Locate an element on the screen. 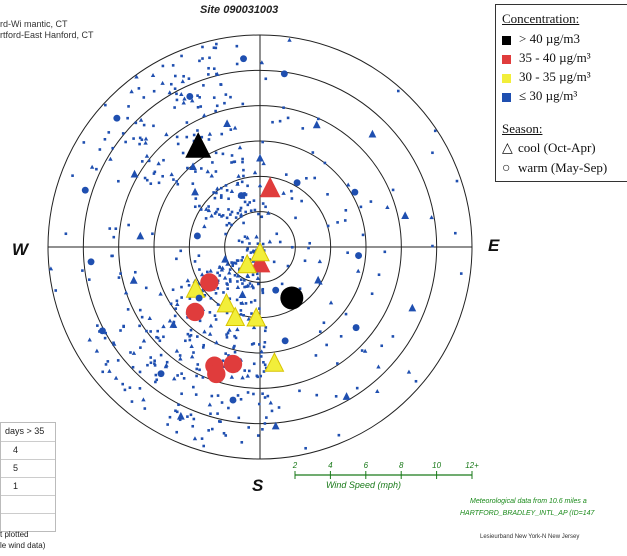 Image resolution: width=627 pixels, height=556 pixels. table-cell is located at coordinates (28, 504).